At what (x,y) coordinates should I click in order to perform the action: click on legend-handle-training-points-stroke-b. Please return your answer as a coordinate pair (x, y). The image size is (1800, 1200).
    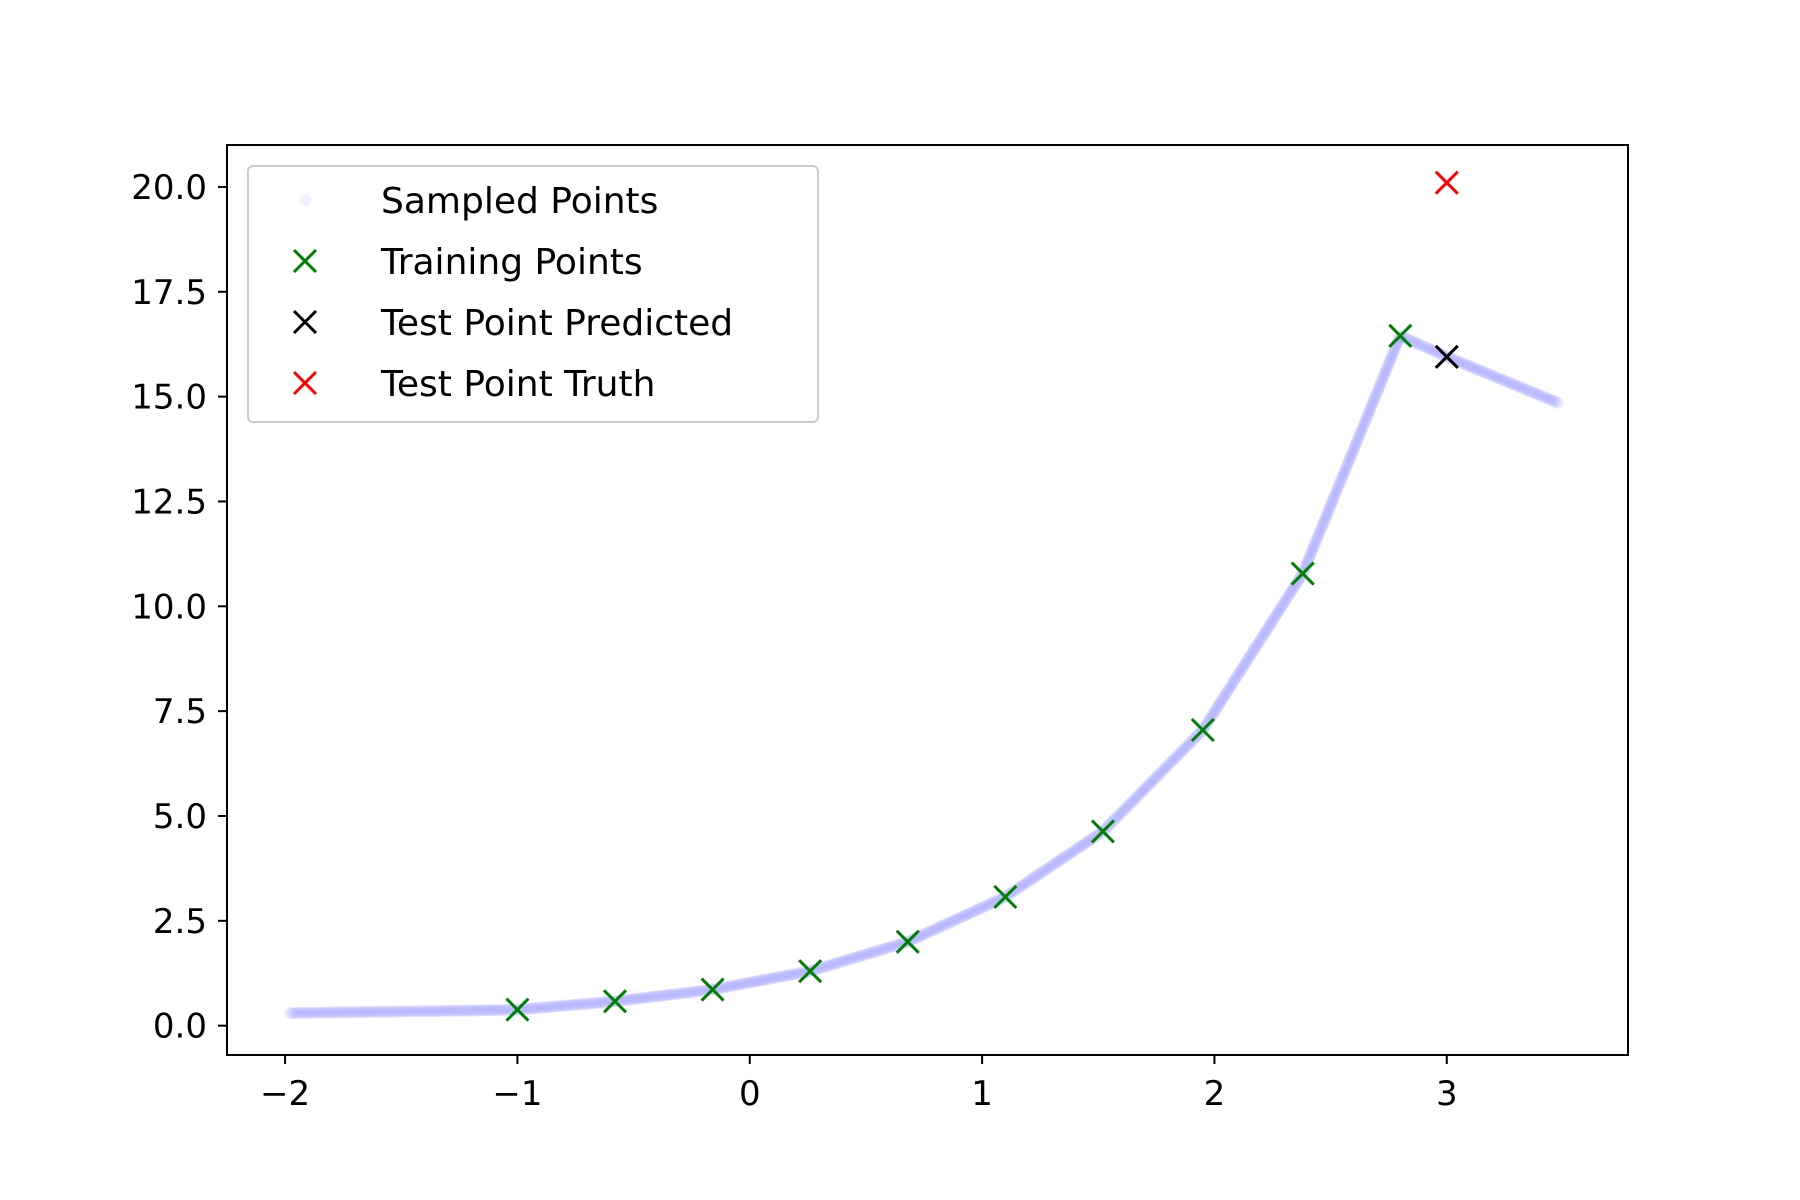
    Looking at the image, I should click on (305, 261).